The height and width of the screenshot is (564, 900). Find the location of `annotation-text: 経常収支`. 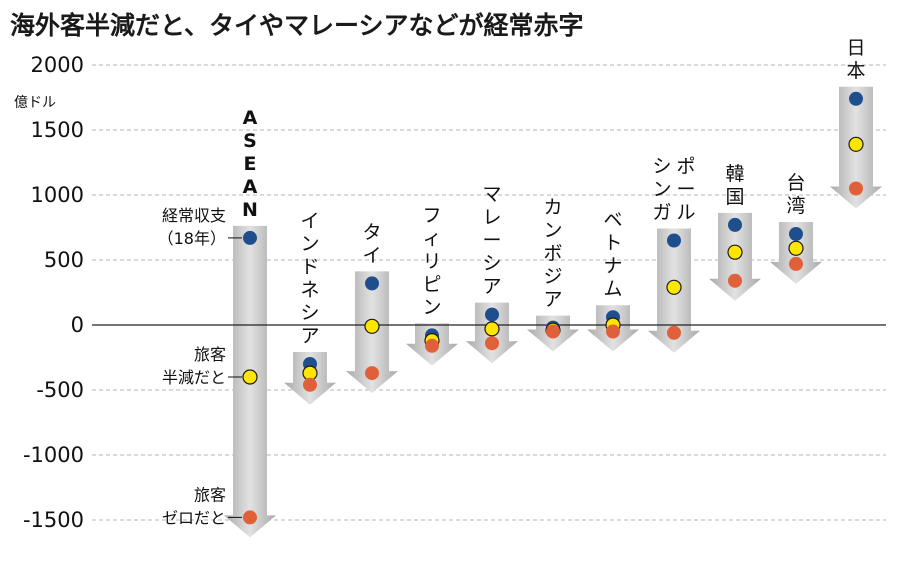

annotation-text: 経常収支 is located at coordinates (194, 215).